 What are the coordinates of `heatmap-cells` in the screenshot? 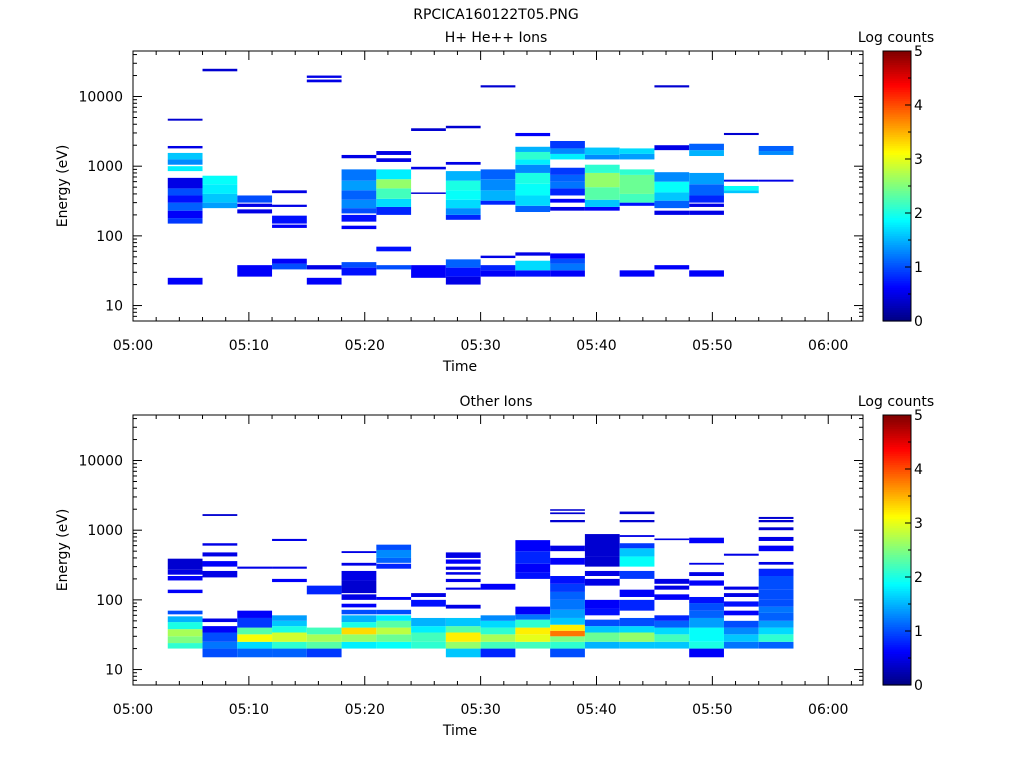 It's located at (480, 583).